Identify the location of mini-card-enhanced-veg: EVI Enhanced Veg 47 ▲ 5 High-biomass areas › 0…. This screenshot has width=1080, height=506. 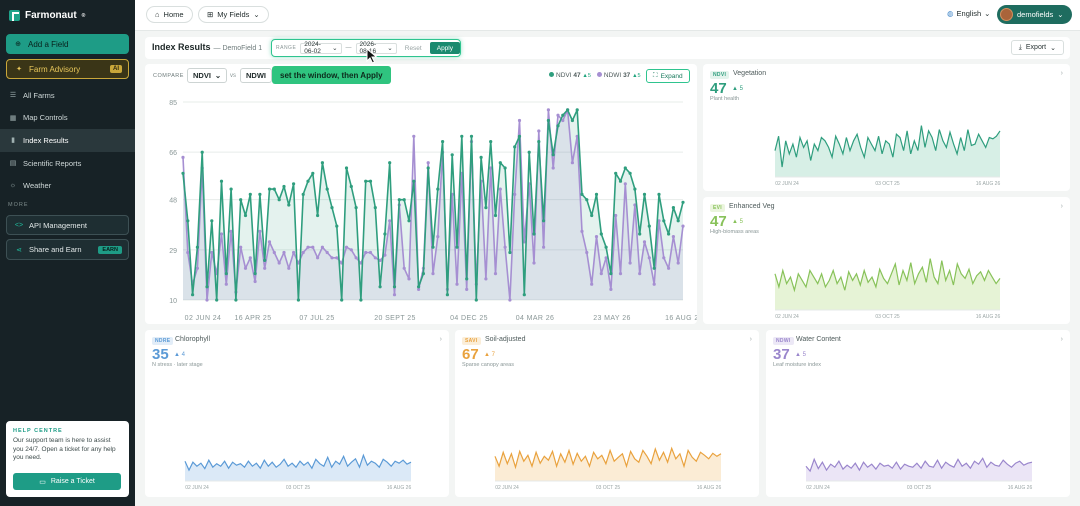
(886, 260).